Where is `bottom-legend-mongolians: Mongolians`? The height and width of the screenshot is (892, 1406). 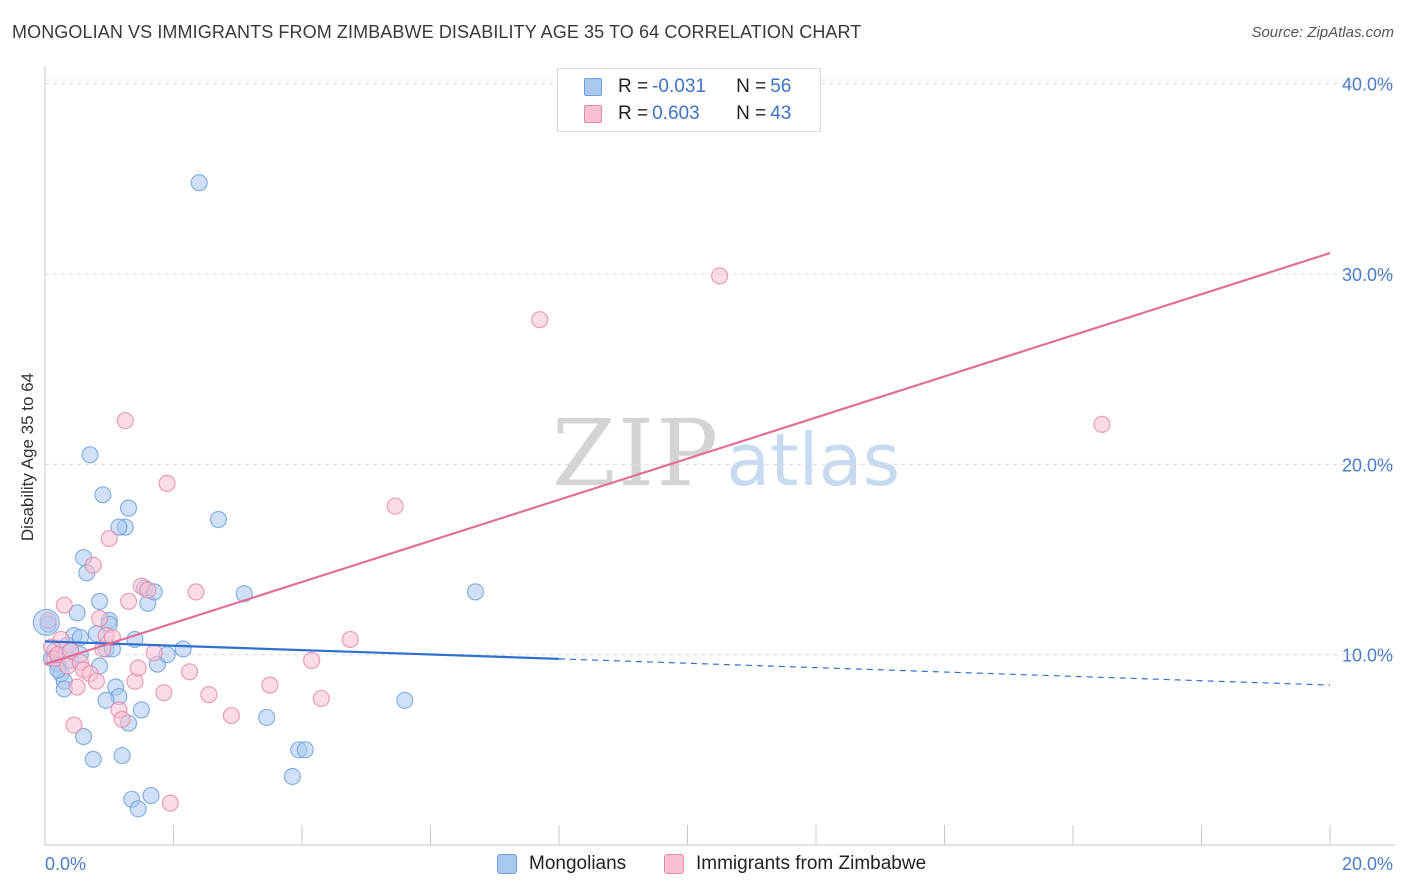
bottom-legend-mongolians: Mongolians is located at coordinates (561, 864).